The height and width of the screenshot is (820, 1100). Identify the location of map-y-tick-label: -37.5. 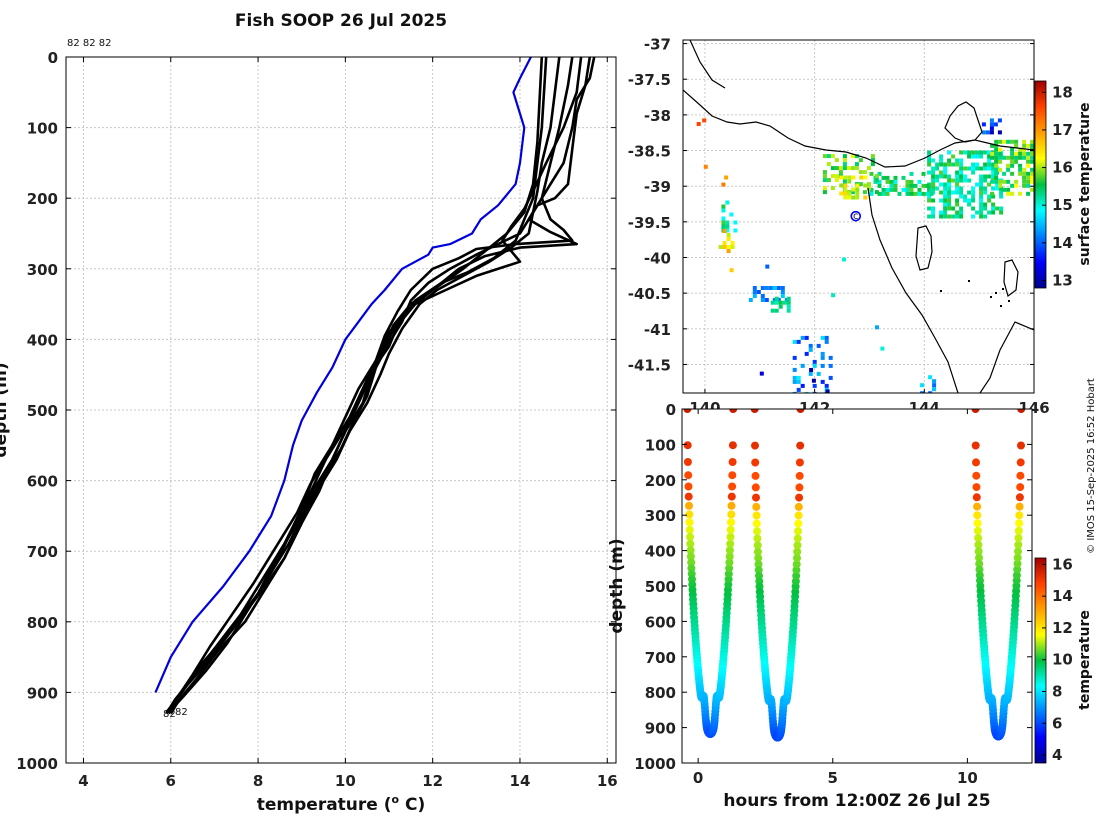
(649, 80).